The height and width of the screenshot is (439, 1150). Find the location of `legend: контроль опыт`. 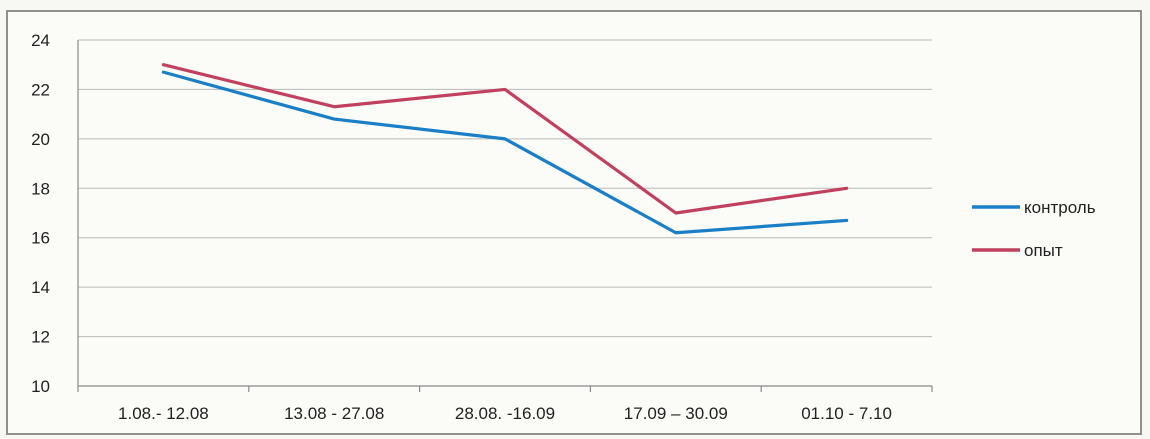

legend: контроль опыт is located at coordinates (1034, 229).